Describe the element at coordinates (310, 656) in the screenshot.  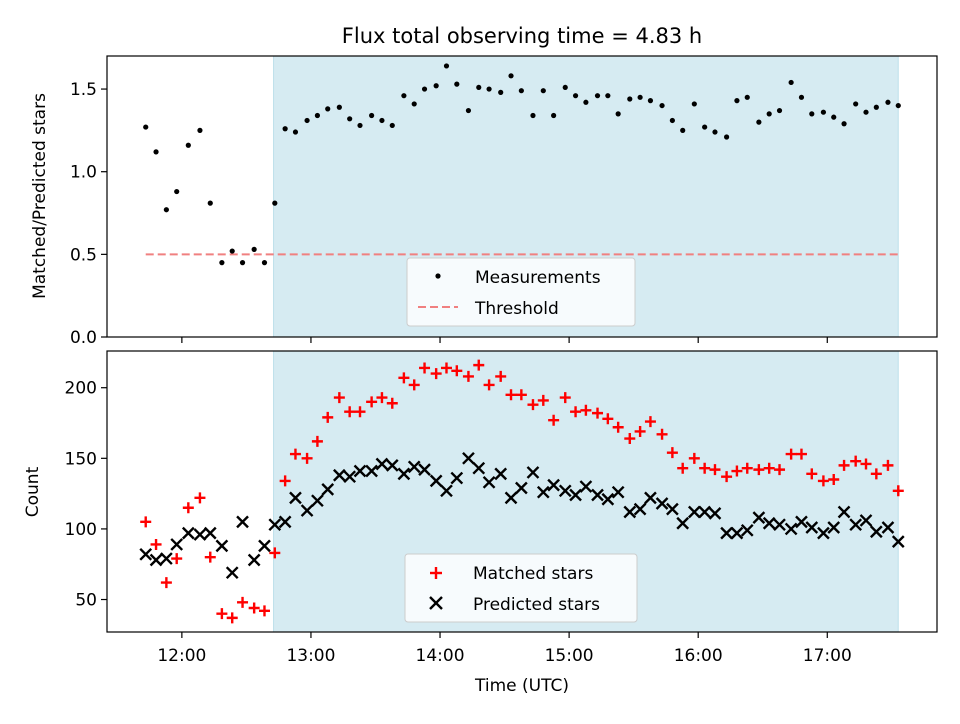
I see `x-tick-label: 13:00` at that location.